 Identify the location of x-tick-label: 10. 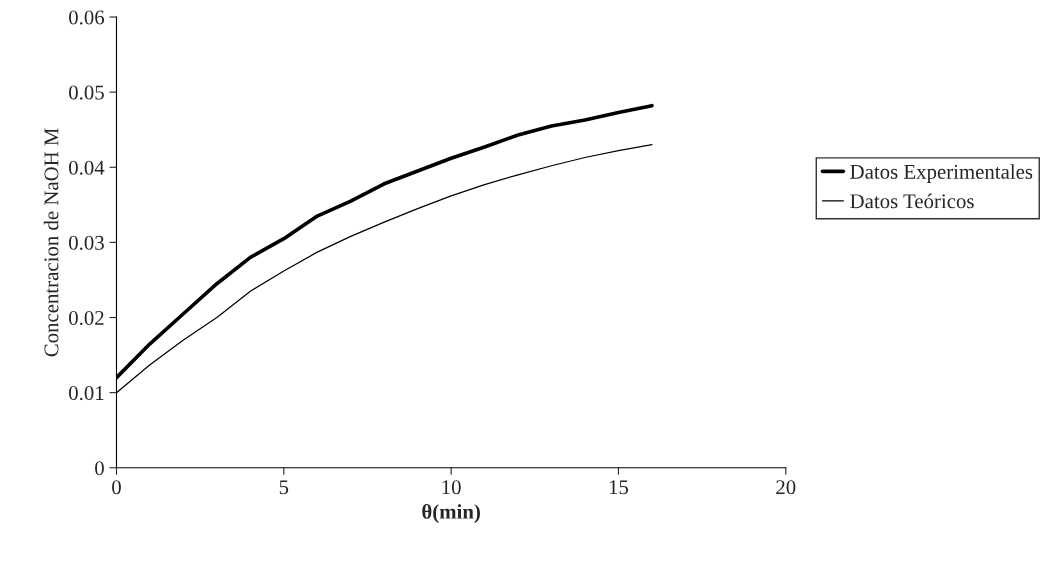
(451, 487).